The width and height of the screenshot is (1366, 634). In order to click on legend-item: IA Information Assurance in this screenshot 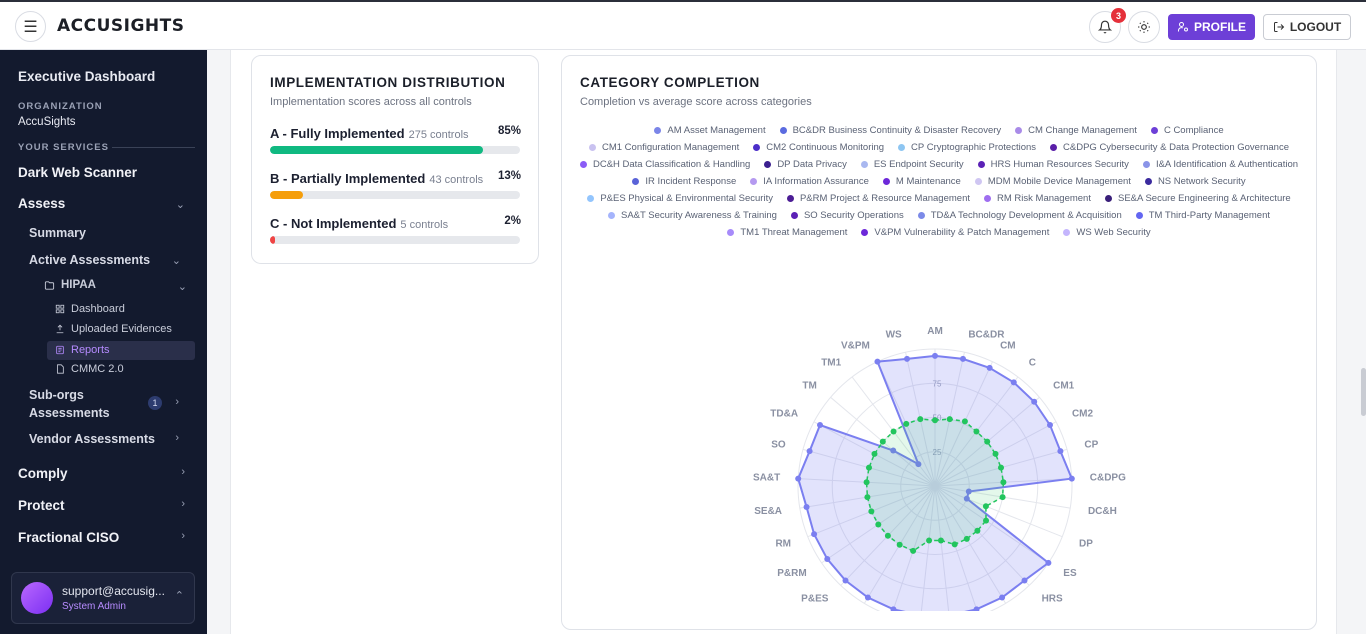, I will do `click(809, 181)`.